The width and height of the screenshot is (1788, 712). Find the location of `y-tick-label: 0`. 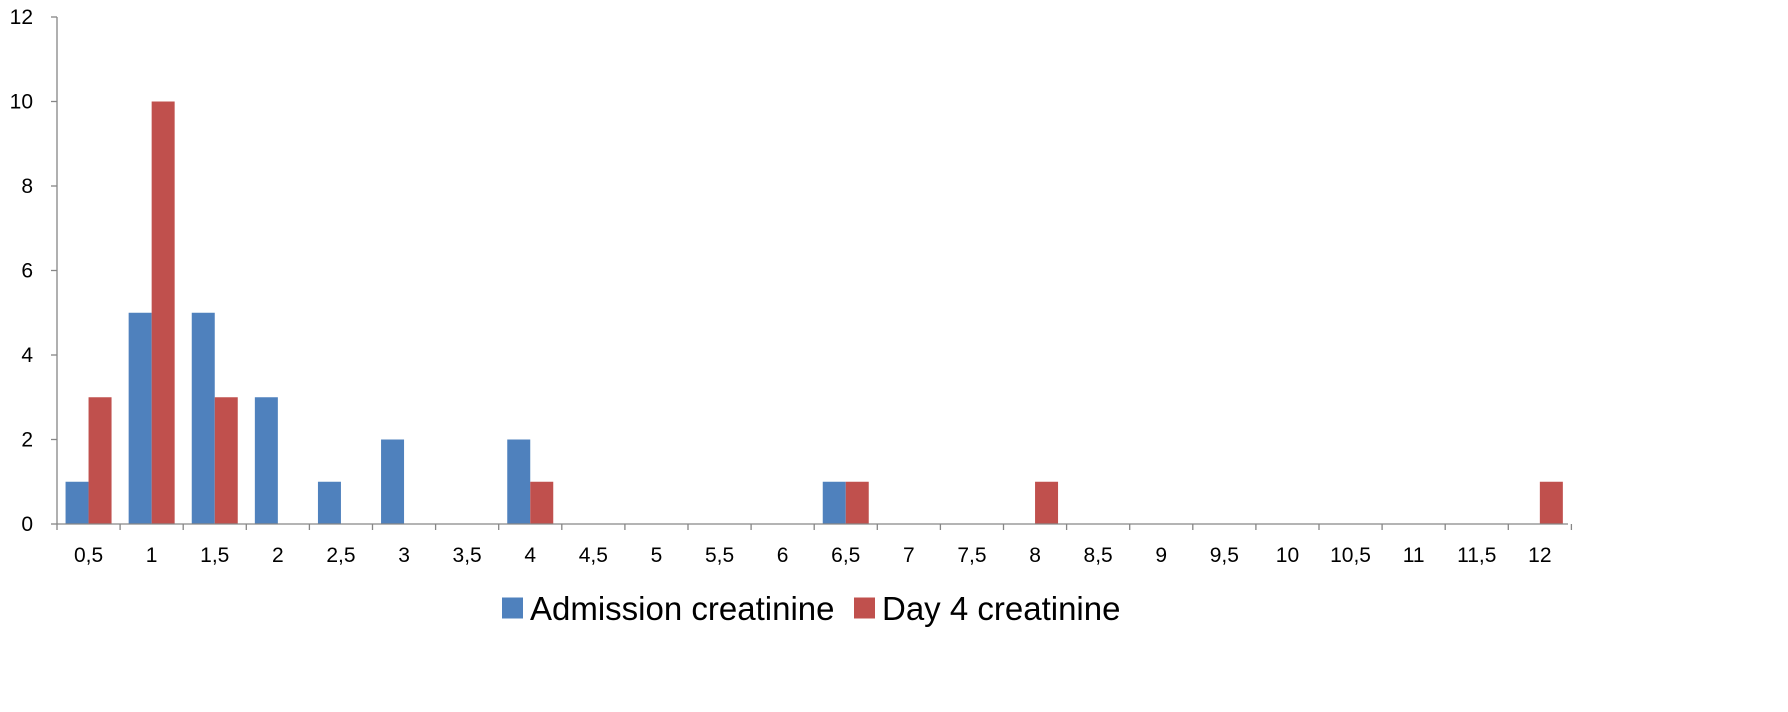

y-tick-label: 0 is located at coordinates (27, 524).